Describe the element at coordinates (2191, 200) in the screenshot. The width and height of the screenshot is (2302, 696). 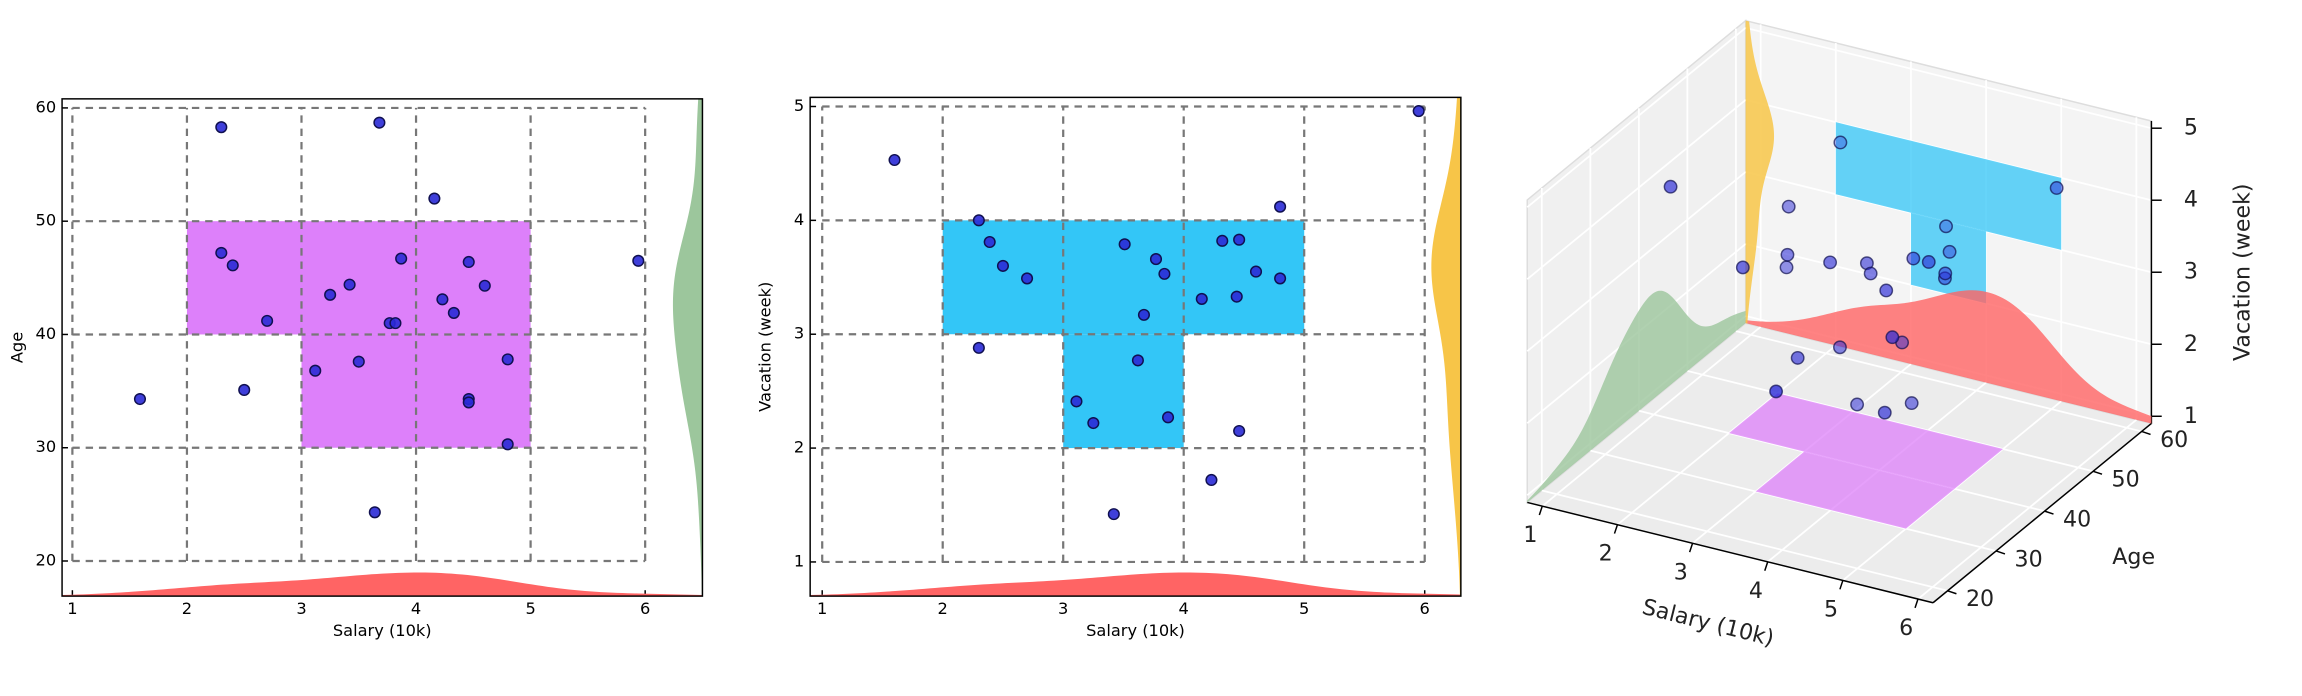
I see `z-tick-label: 4` at that location.